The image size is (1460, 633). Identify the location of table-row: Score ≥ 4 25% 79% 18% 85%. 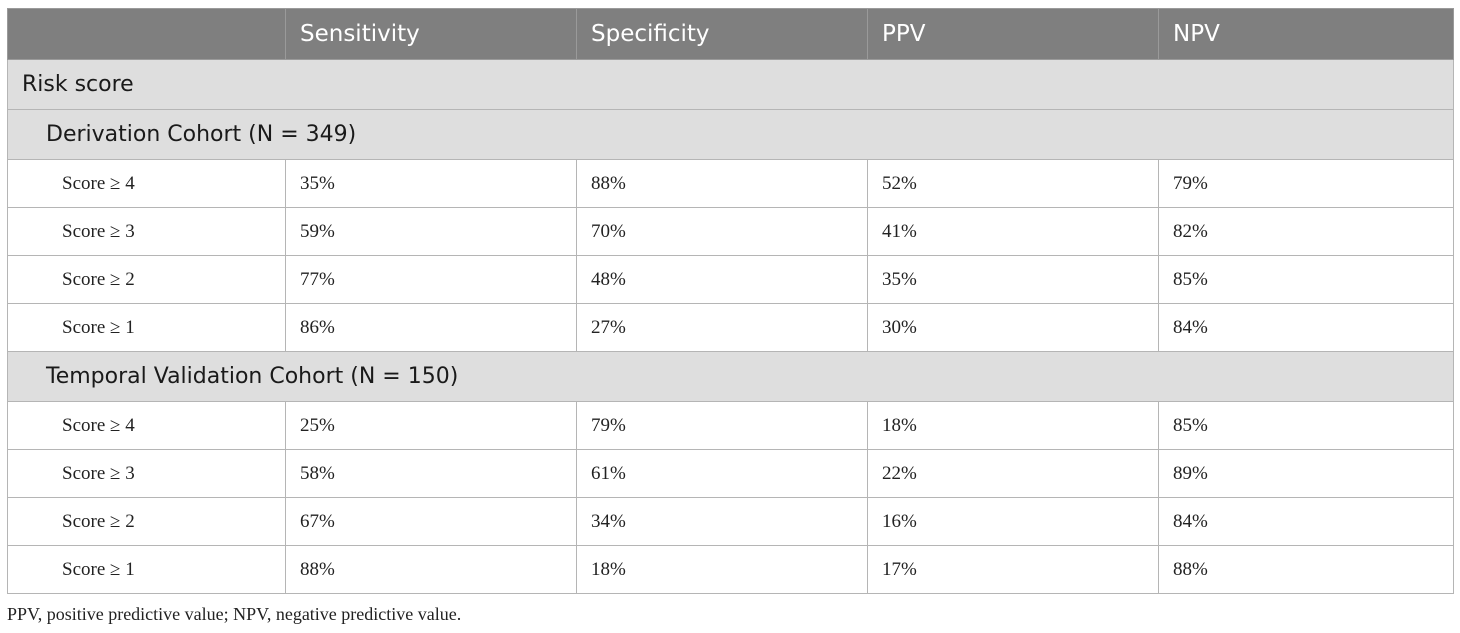
(730, 425).